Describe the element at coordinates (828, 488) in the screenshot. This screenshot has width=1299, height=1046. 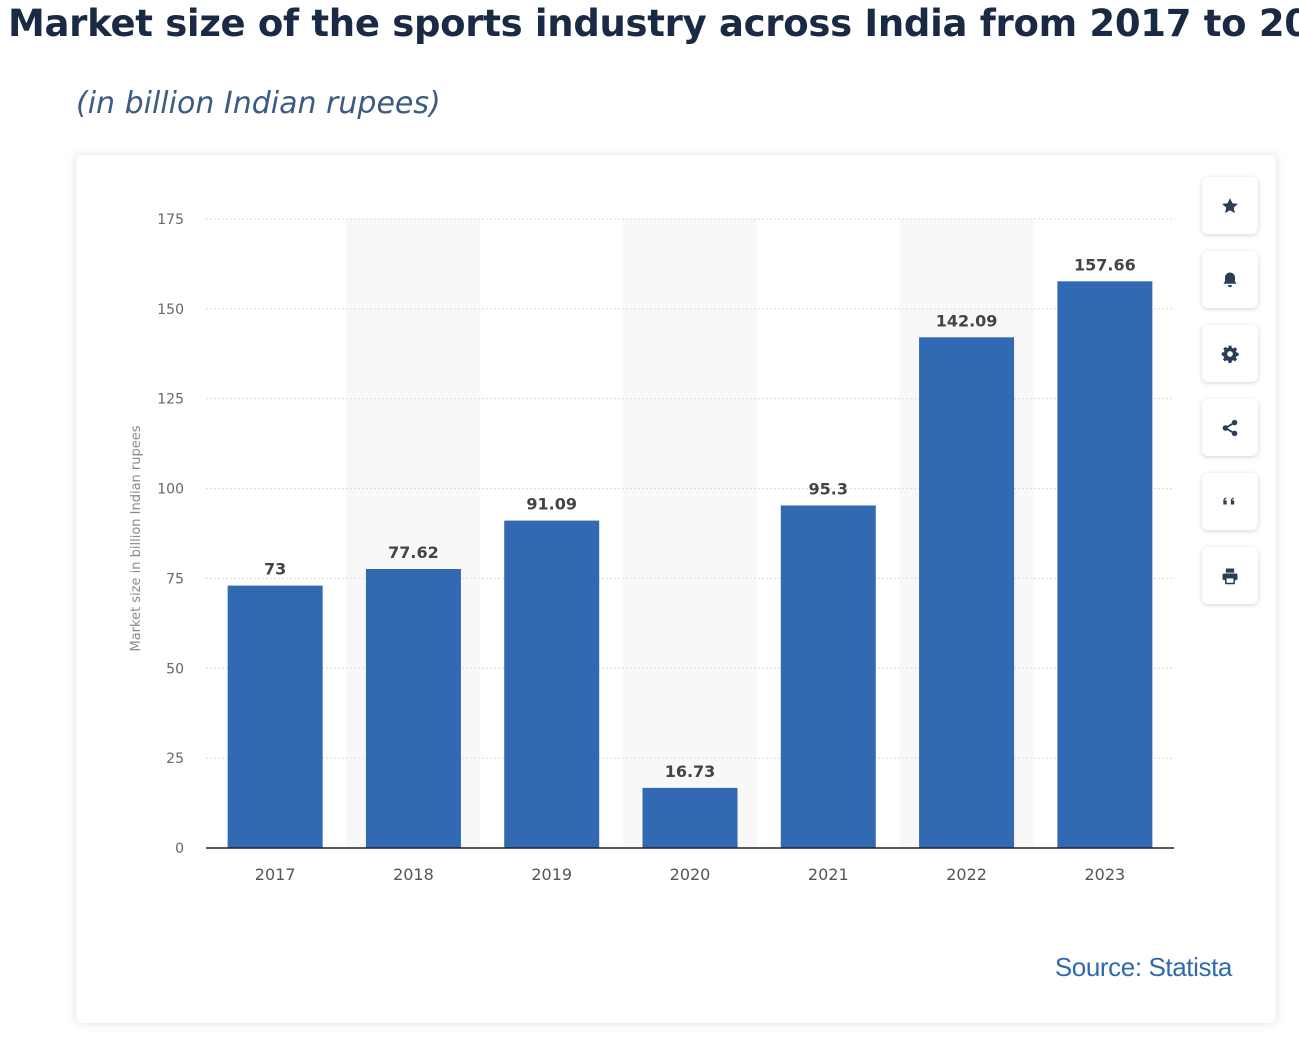
I see `data-label: 95.3` at that location.